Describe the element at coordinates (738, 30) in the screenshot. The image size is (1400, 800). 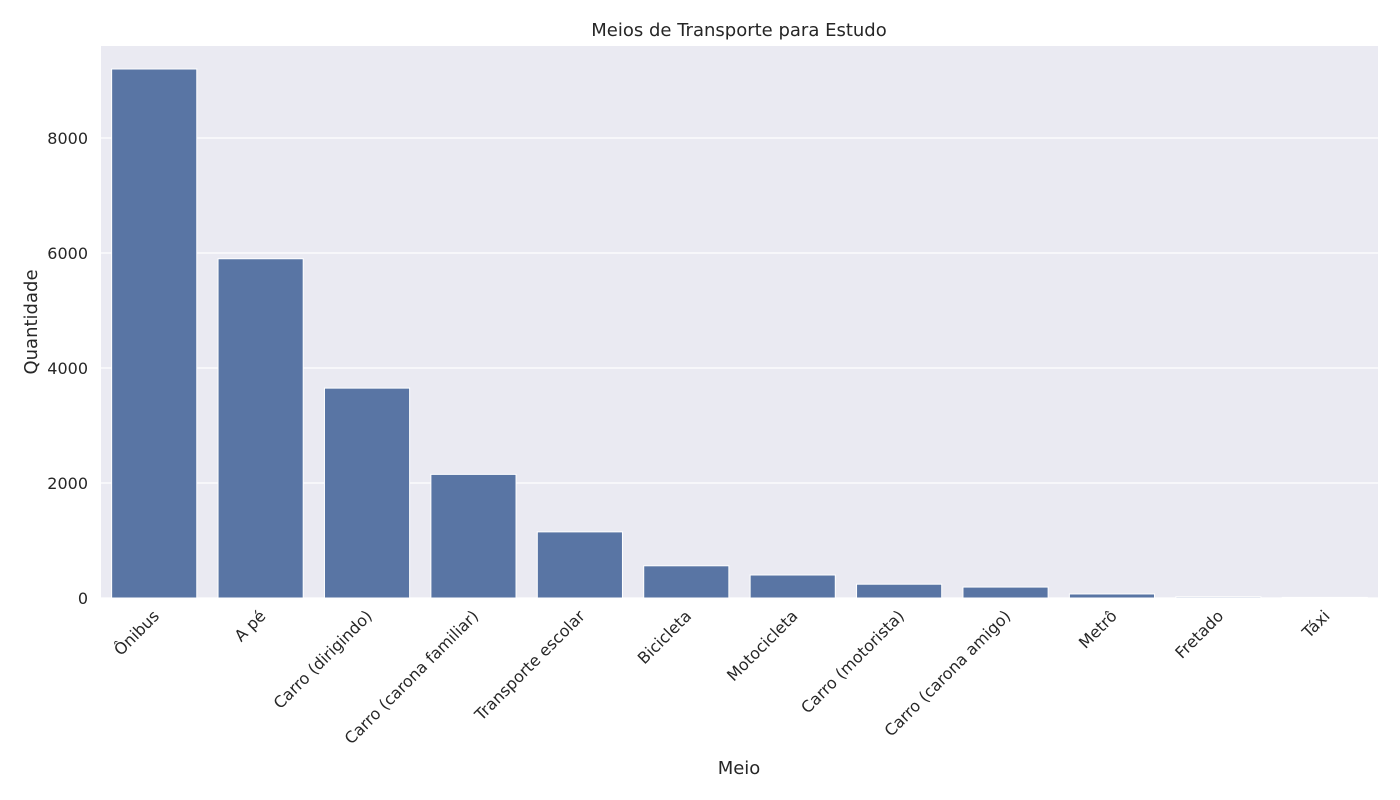
I see `chart-title: Meios de Transporte para Estudo` at that location.